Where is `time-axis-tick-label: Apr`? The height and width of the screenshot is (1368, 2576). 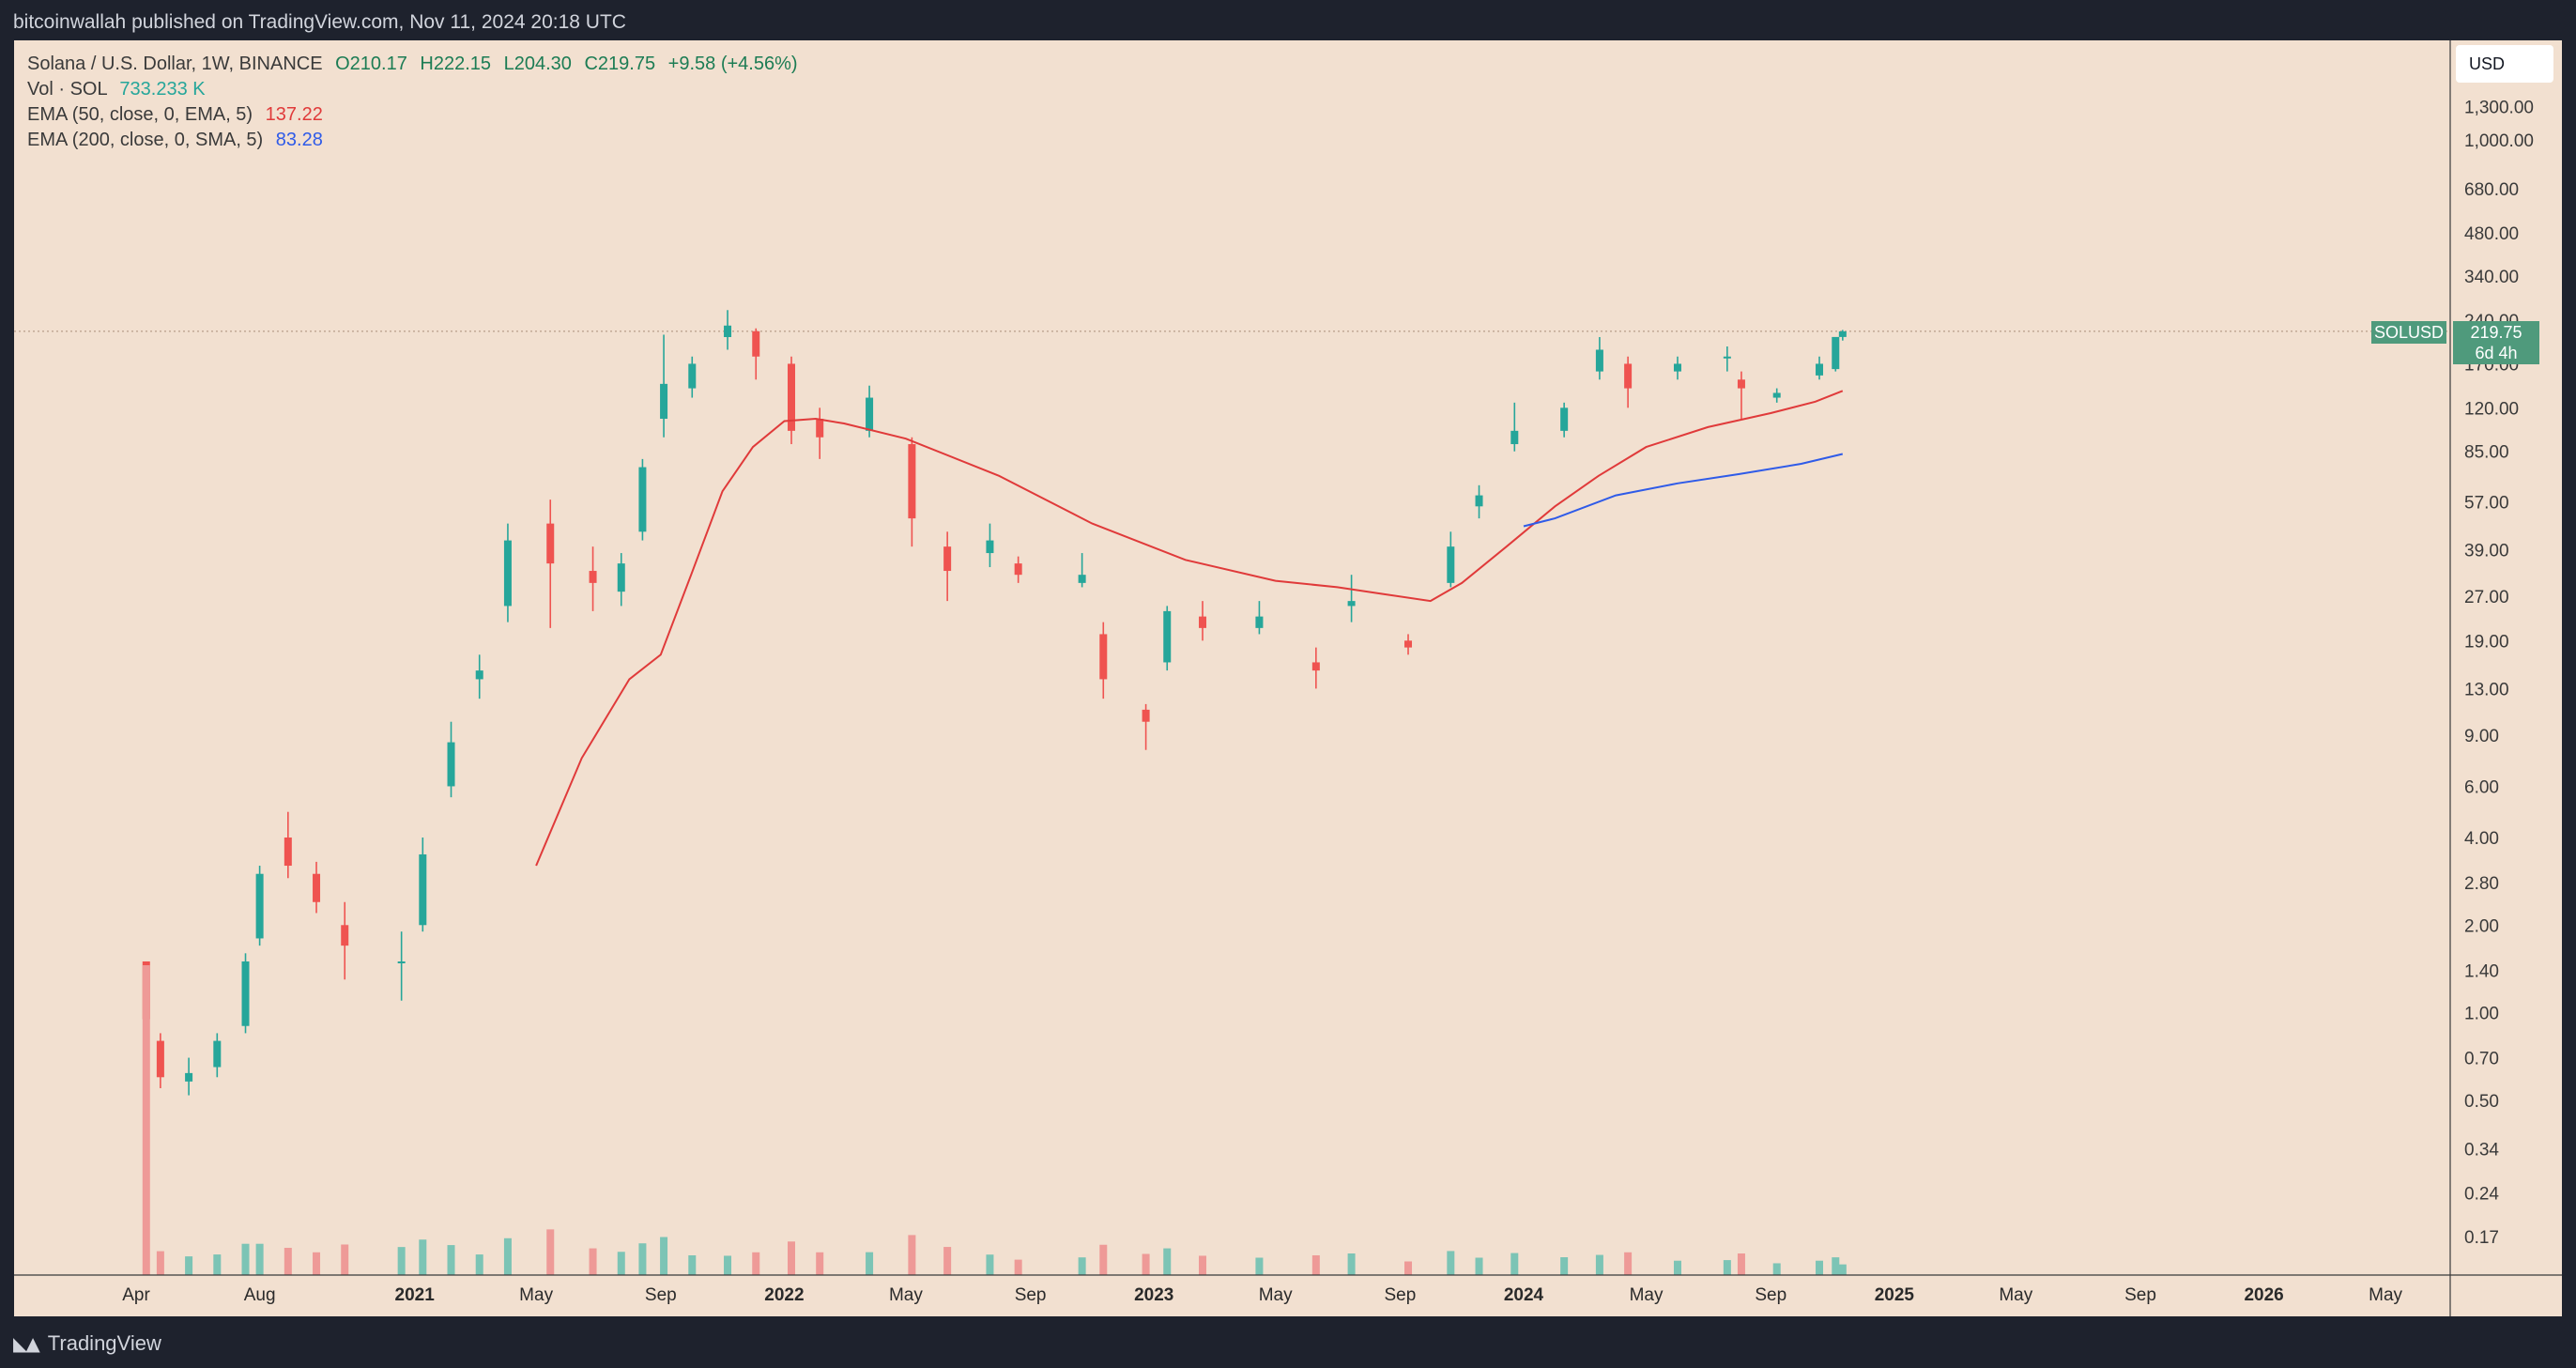 time-axis-tick-label: Apr is located at coordinates (136, 1295).